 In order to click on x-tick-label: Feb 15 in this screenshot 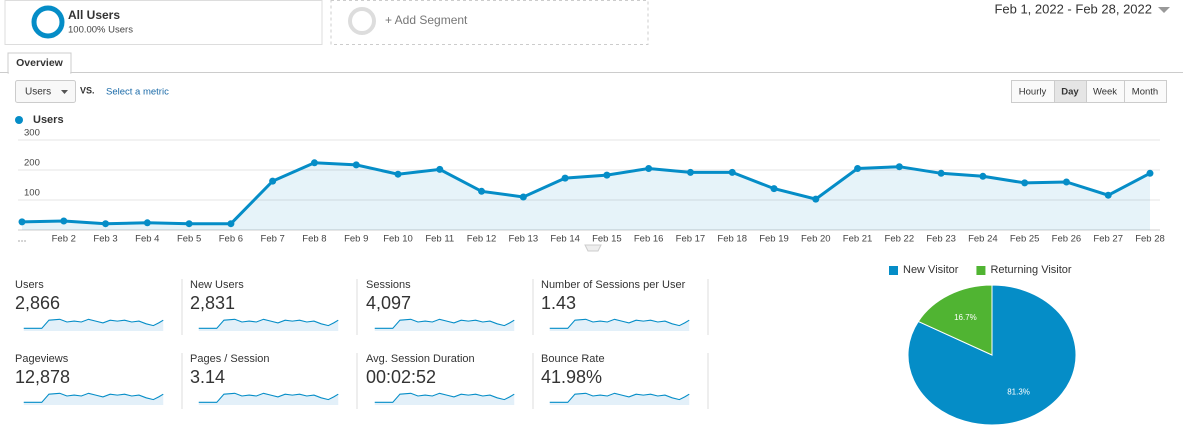, I will do `click(607, 239)`.